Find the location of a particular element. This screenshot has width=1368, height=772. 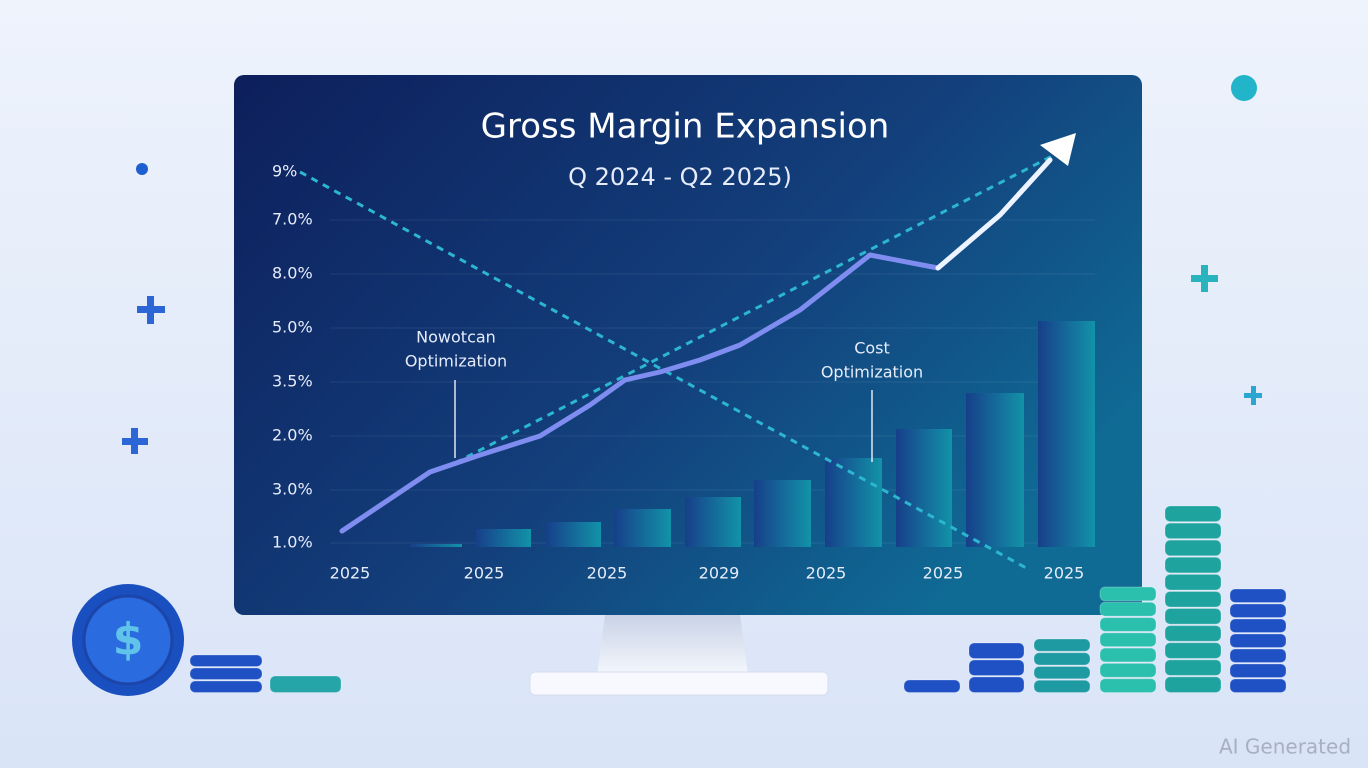

coin-symbol: $ is located at coordinates (128, 639).